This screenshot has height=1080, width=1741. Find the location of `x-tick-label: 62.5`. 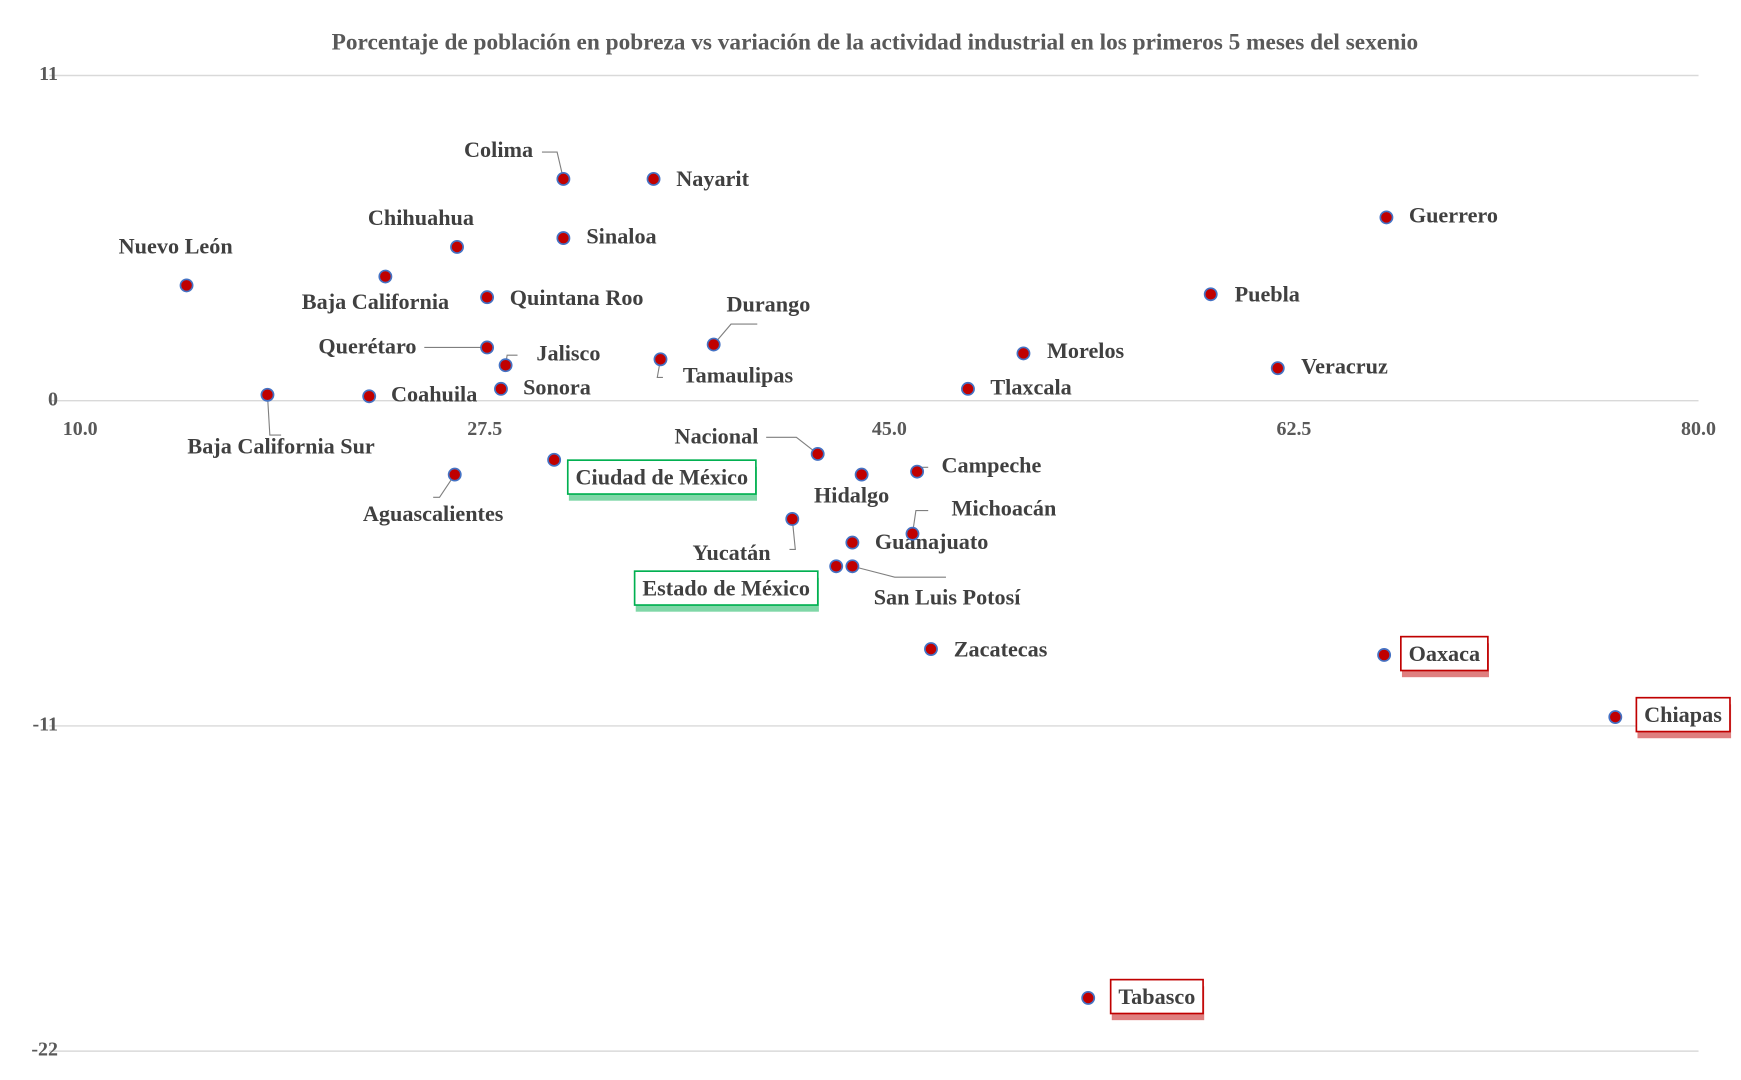

x-tick-label: 62.5 is located at coordinates (1293, 429).